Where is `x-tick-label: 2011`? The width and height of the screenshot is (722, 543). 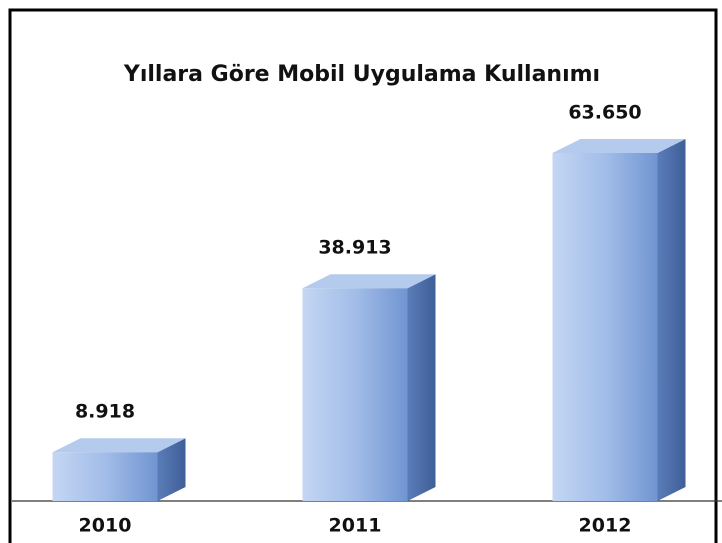 x-tick-label: 2011 is located at coordinates (355, 526).